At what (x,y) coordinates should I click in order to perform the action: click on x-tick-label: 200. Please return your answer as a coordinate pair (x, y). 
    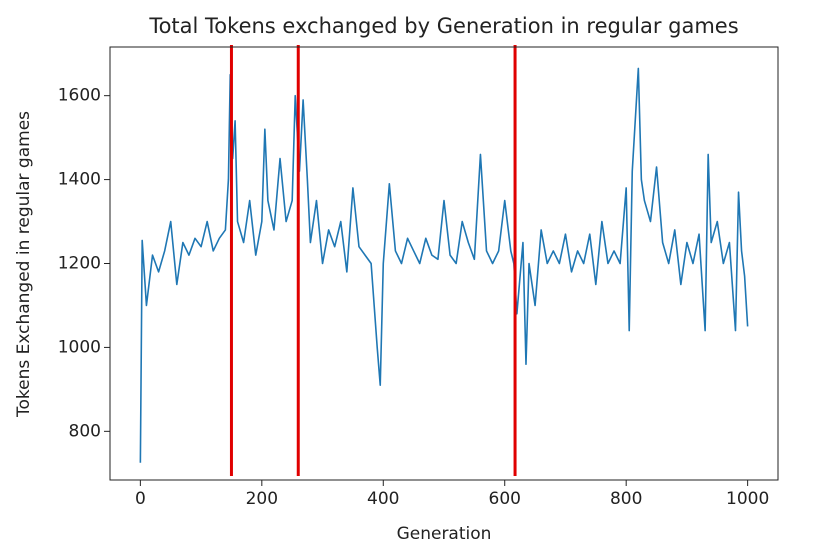
    Looking at the image, I should click on (262, 499).